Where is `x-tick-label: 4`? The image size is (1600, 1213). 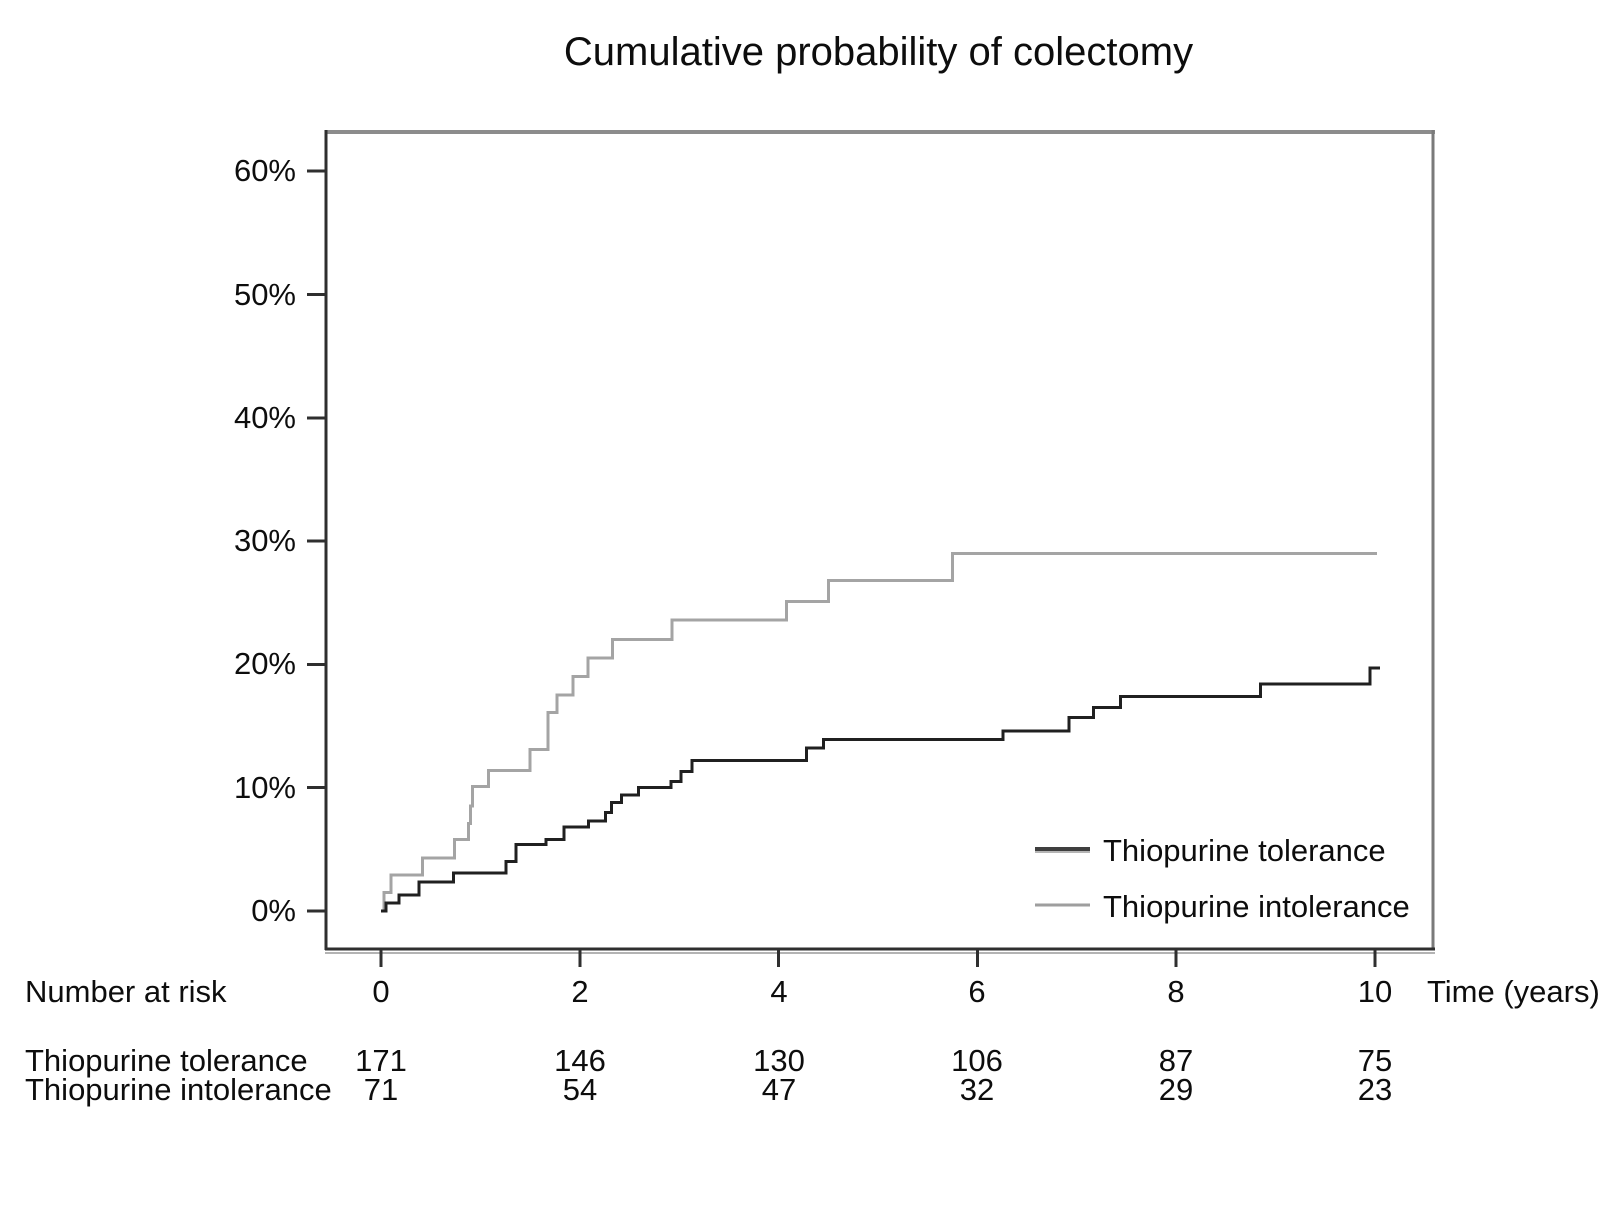
x-tick-label: 4 is located at coordinates (779, 991).